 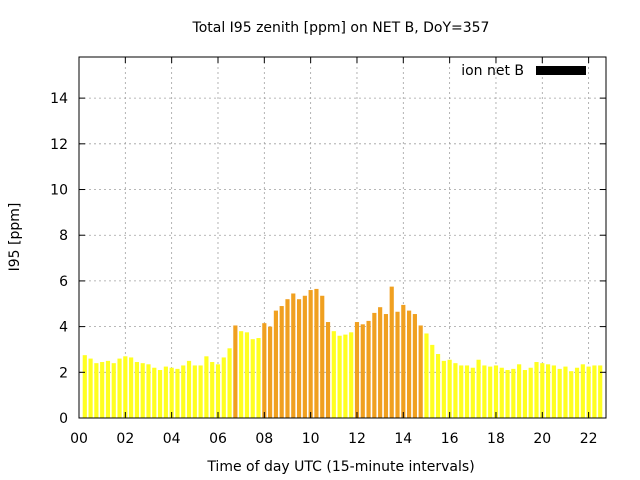 I want to click on legend: ion net B, so click(x=523, y=71).